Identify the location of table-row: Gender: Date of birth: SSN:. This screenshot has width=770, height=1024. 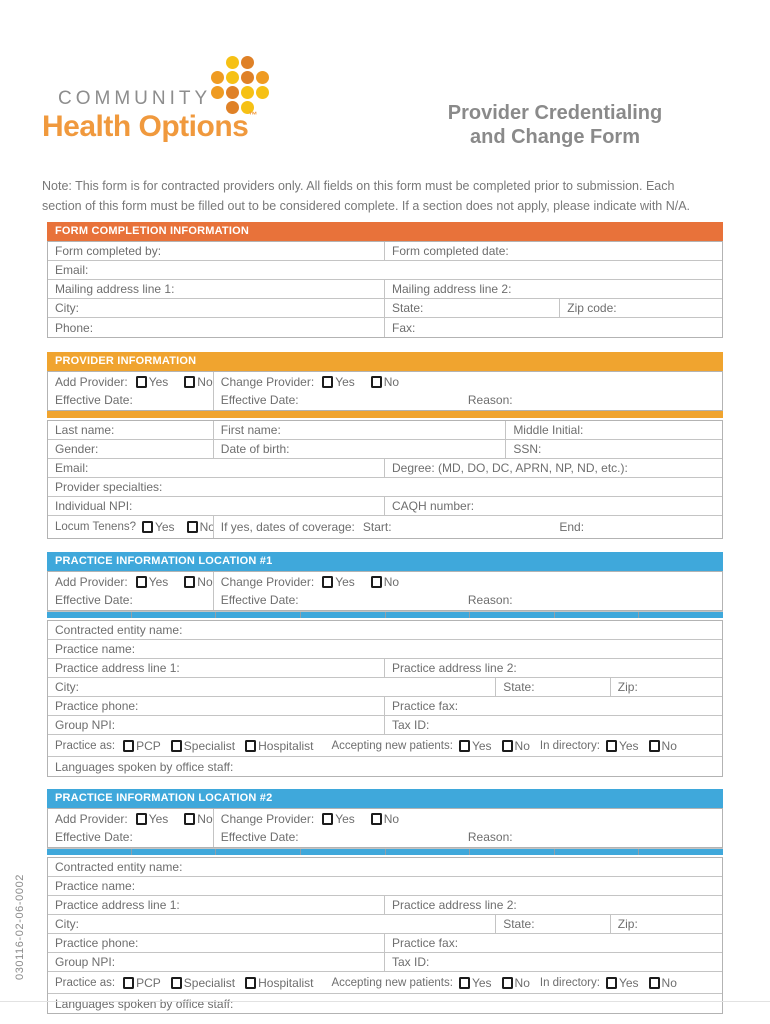
(385, 449).